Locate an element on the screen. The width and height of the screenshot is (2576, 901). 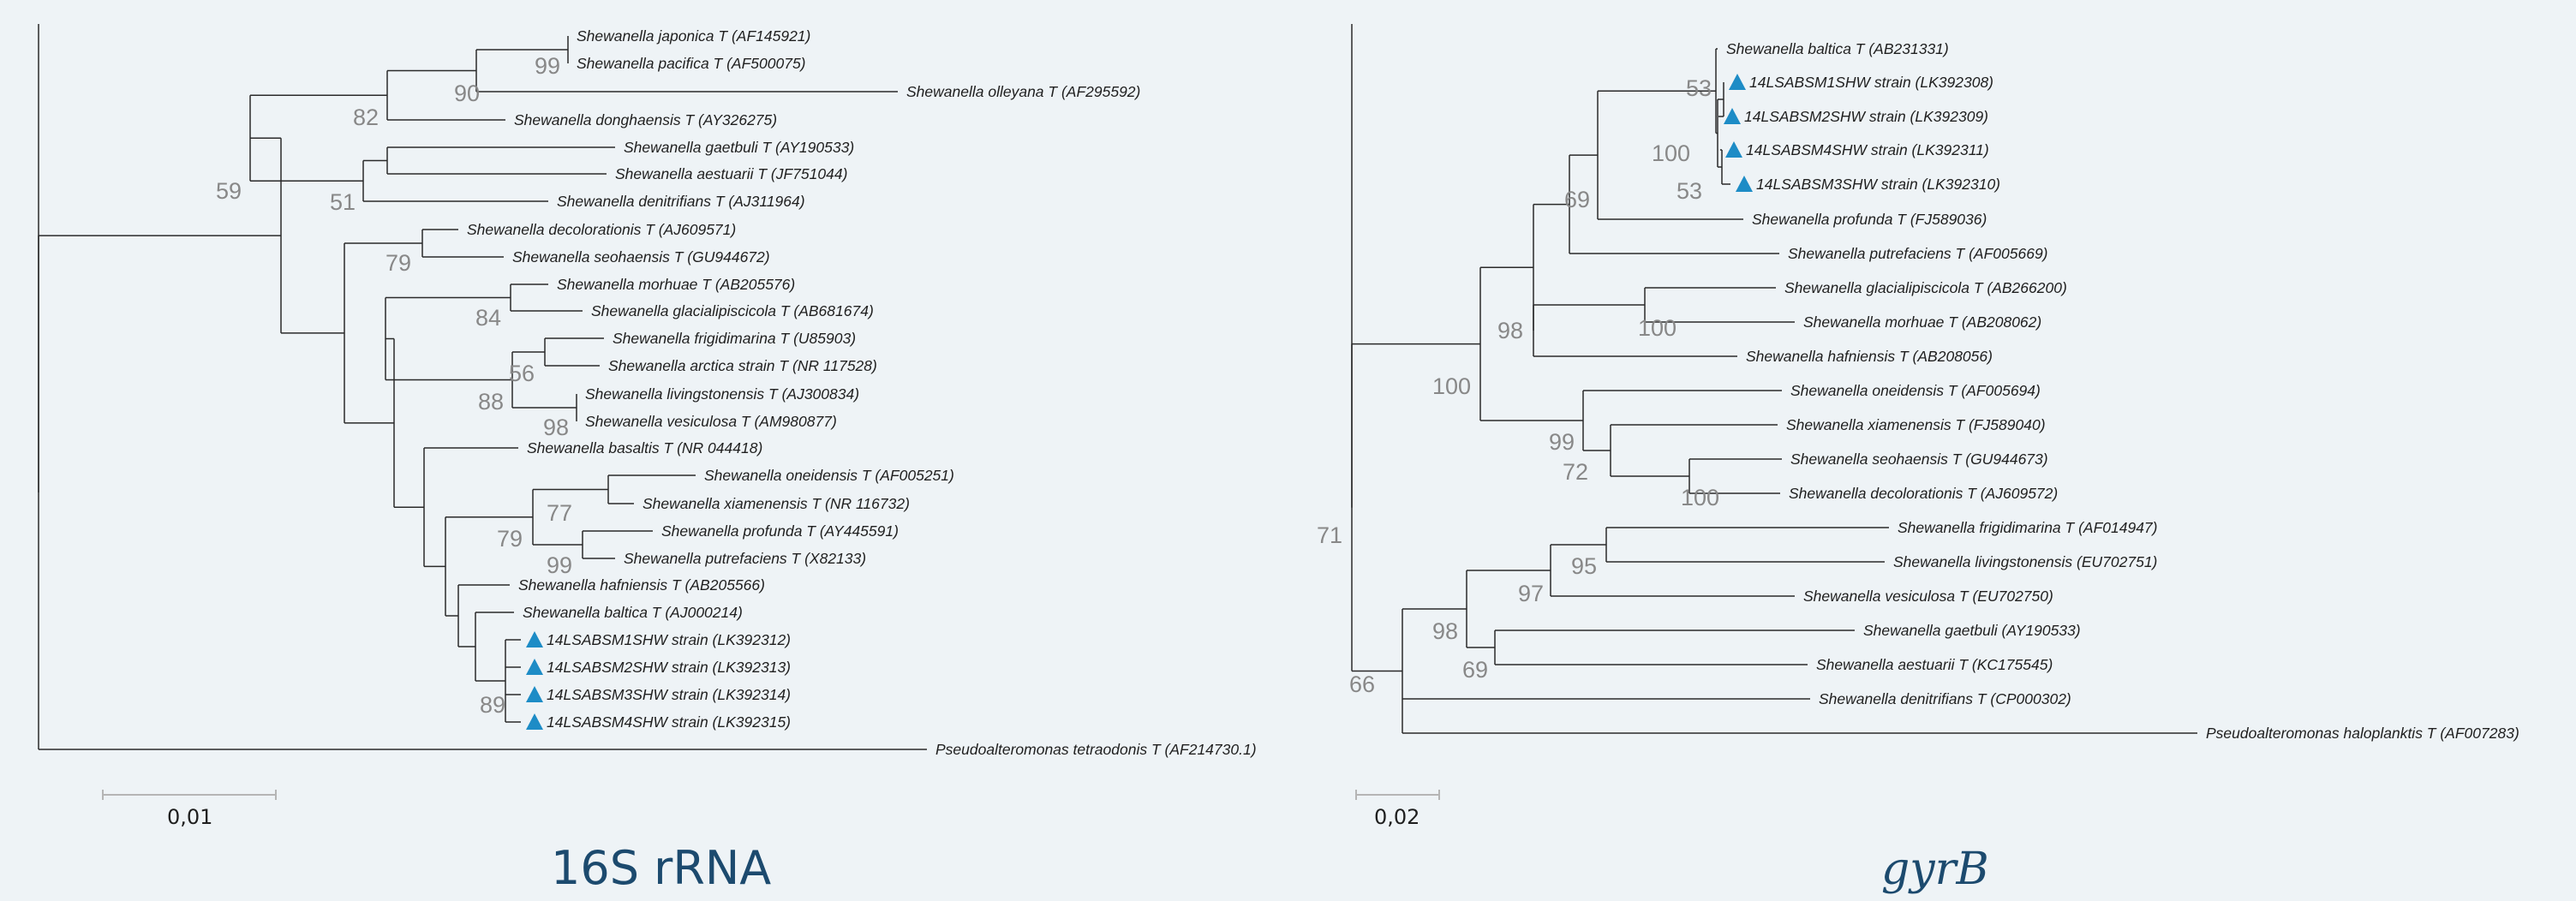
tree-gyrb-leaf-label: Shewanella profunda T (FJ589036) is located at coordinates (1869, 219).